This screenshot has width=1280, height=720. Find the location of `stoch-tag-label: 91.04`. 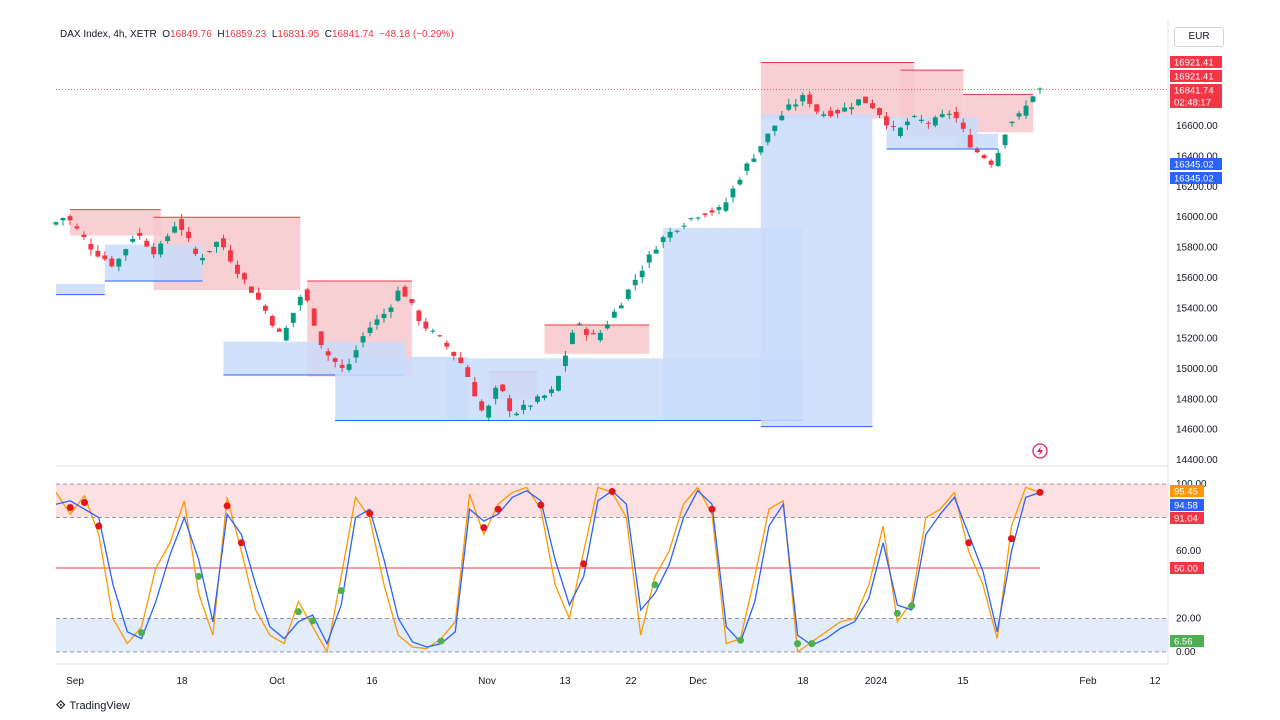

stoch-tag-label: 91.04 is located at coordinates (1186, 519).